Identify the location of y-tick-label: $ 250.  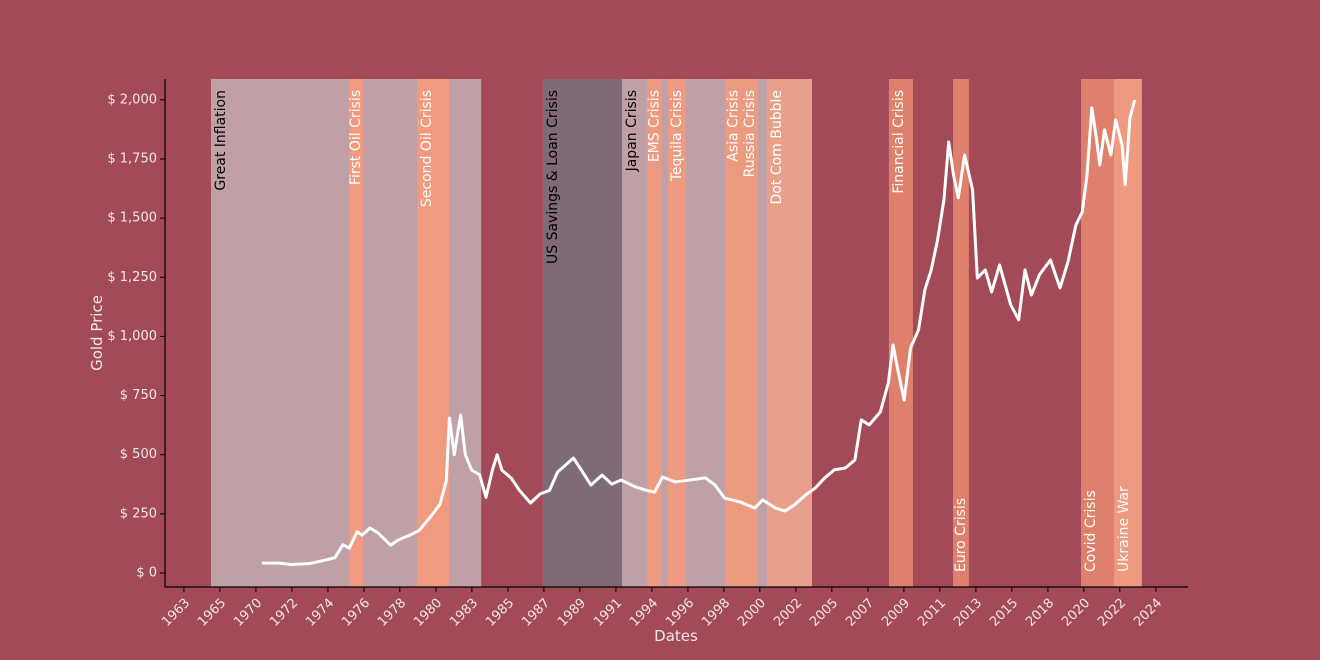
(138, 513).